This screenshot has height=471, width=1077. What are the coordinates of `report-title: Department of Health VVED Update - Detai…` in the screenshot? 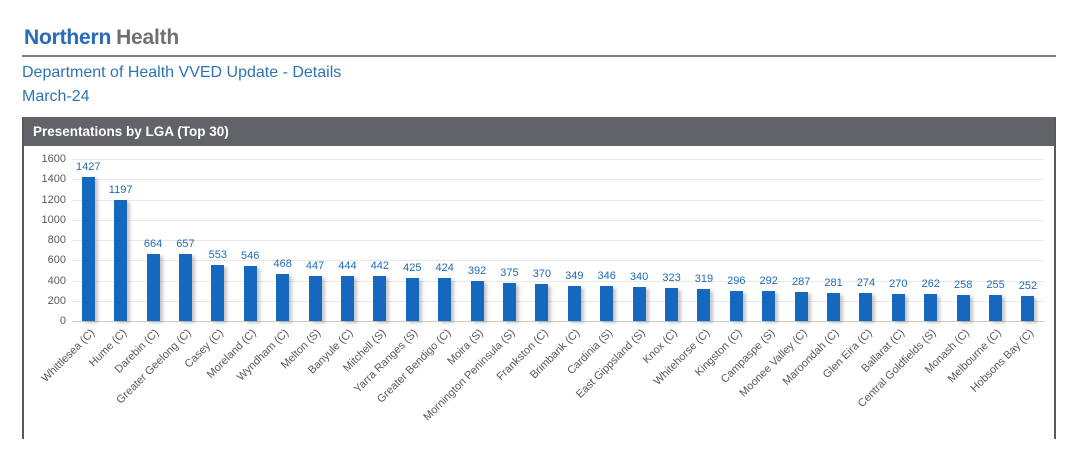 It's located at (182, 72).